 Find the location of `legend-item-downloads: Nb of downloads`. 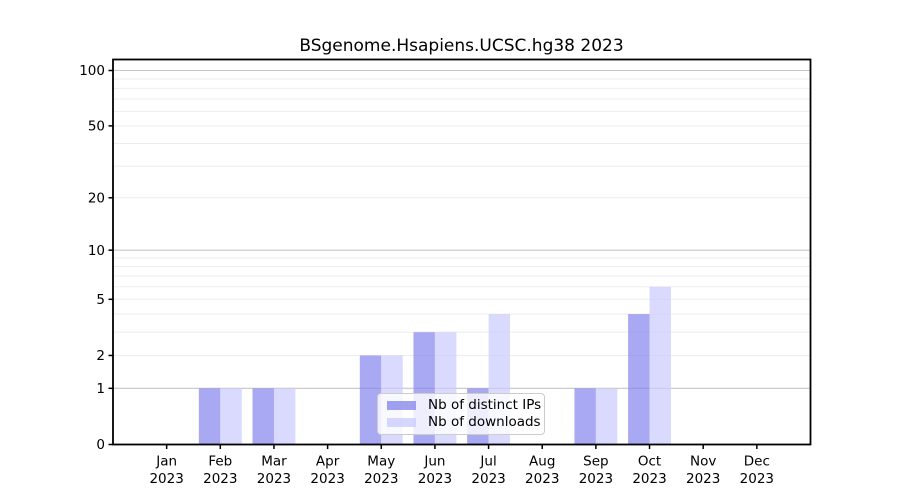

legend-item-downloads: Nb of downloads is located at coordinates (464, 422).